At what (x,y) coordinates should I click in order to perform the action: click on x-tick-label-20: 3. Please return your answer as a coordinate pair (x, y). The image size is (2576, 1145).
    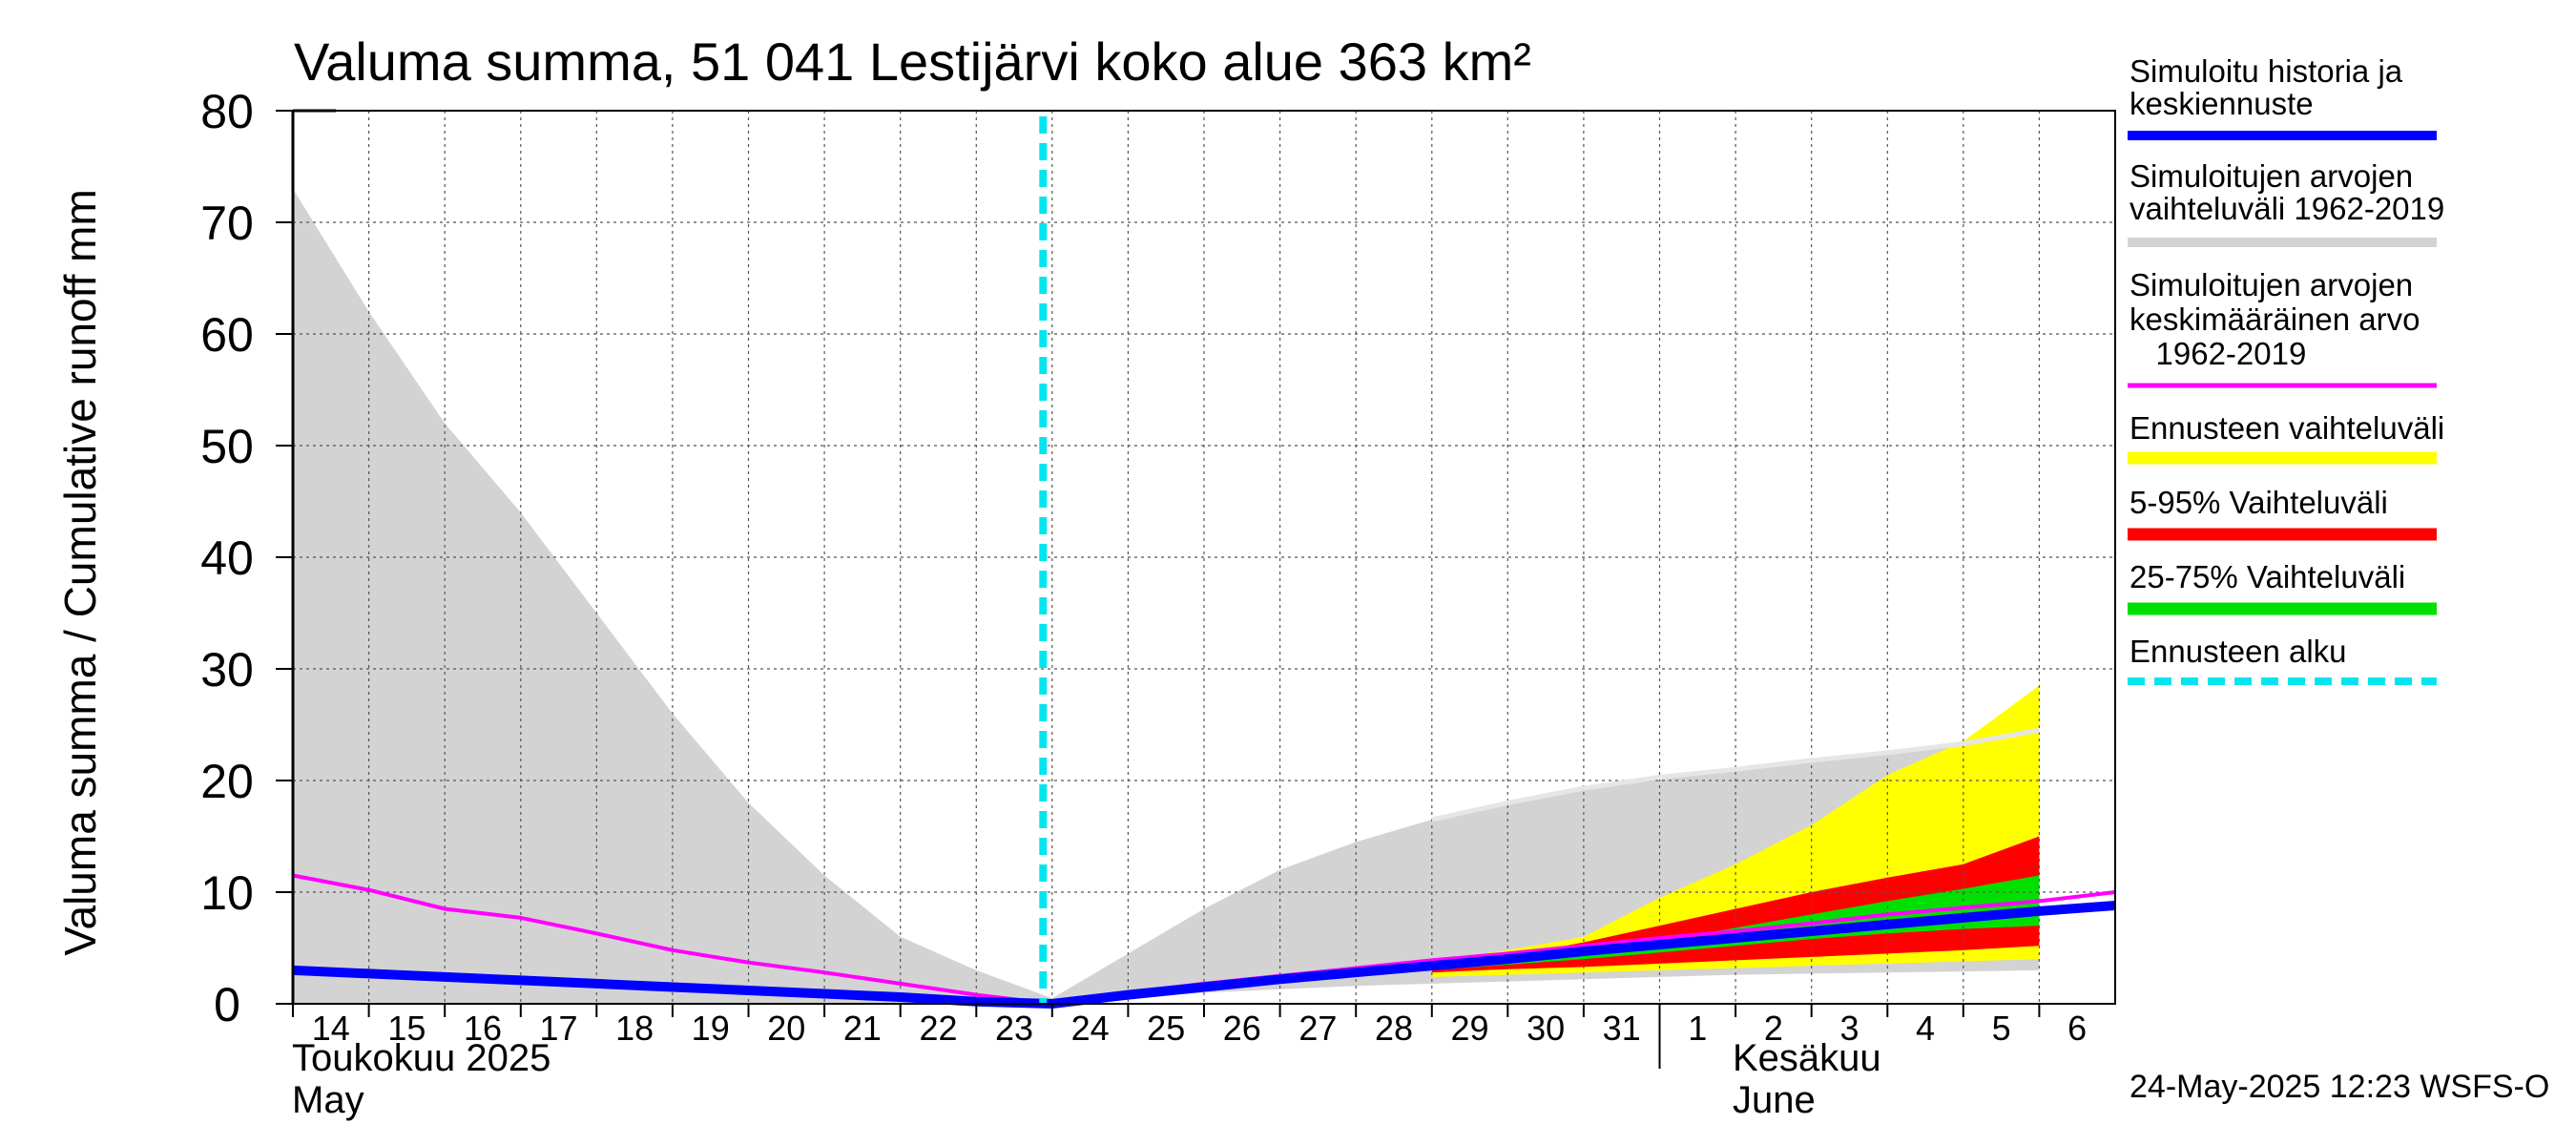
    Looking at the image, I should click on (1849, 1029).